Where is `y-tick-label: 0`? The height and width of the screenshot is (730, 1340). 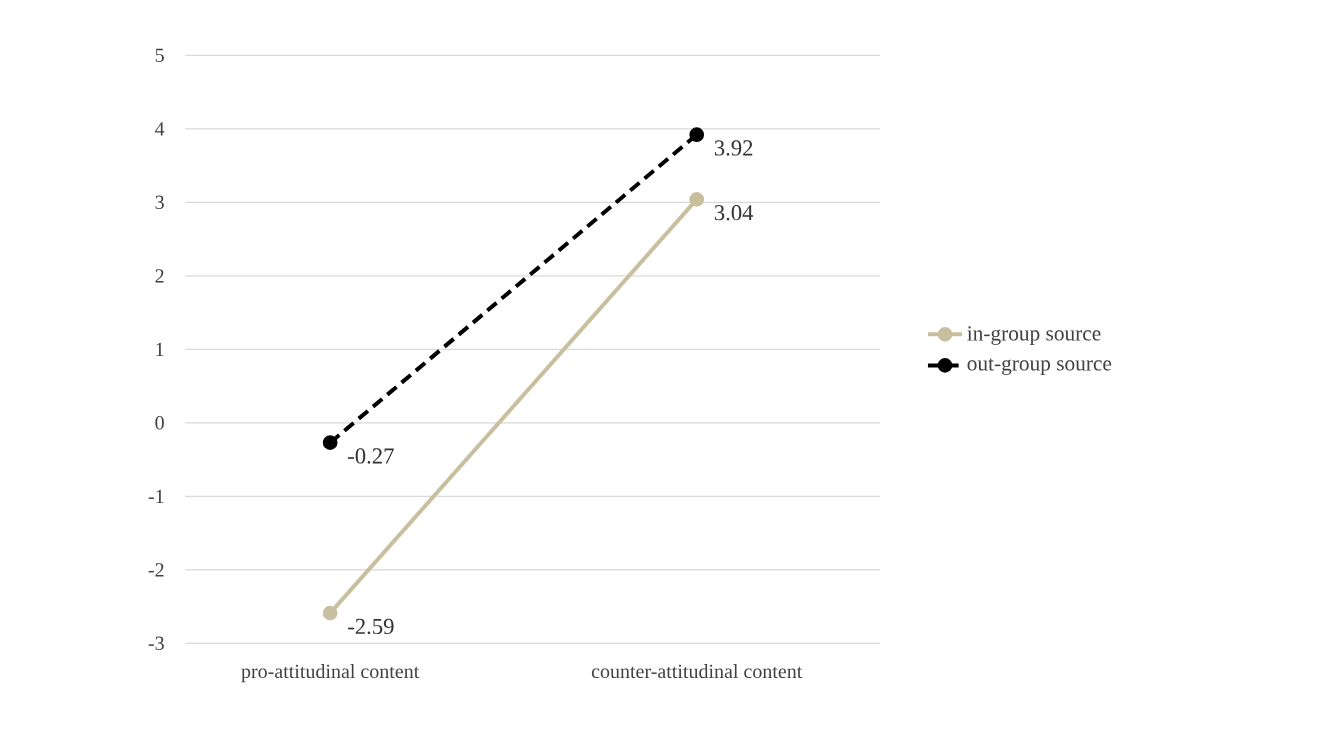 y-tick-label: 0 is located at coordinates (159, 423).